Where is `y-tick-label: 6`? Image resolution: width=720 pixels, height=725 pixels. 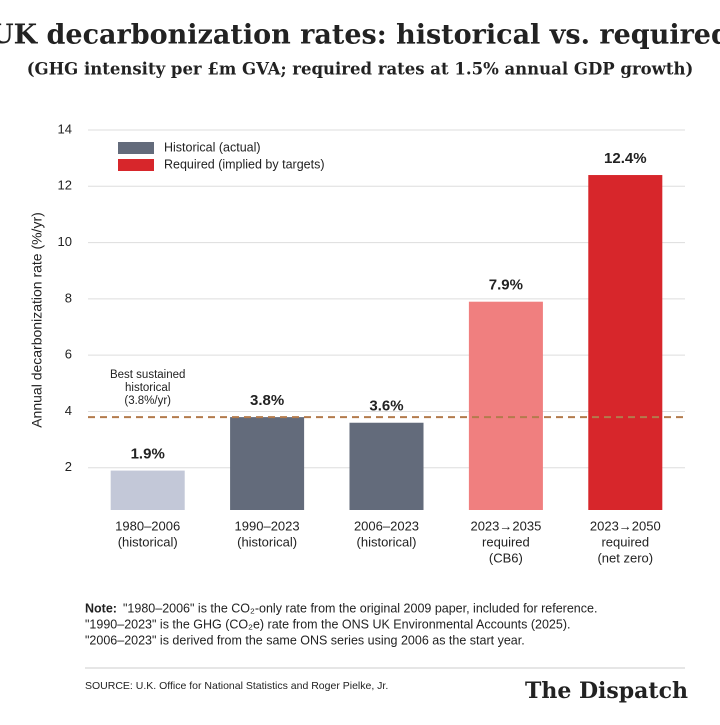
y-tick-label: 6 is located at coordinates (68, 354).